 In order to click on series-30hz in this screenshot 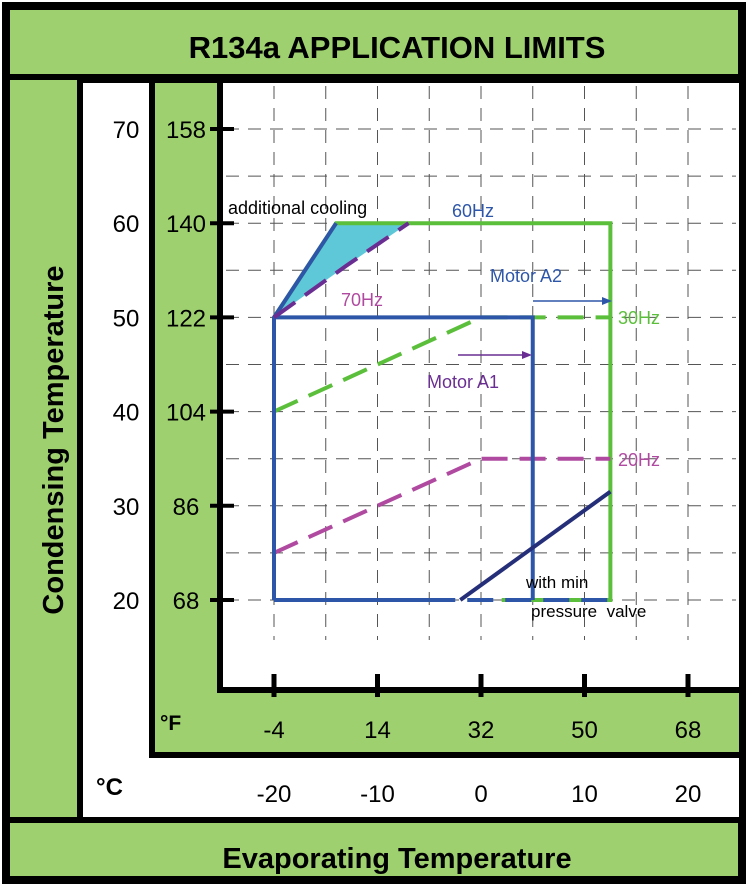, I will do `click(442, 364)`.